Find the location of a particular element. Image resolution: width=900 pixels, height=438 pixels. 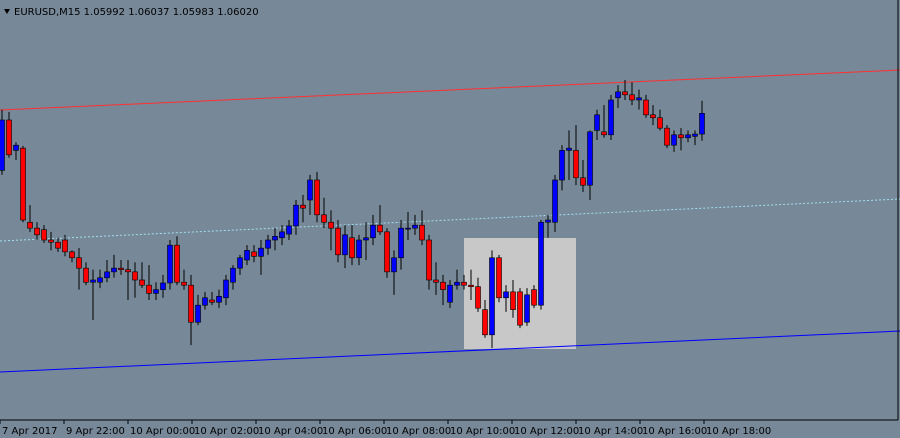

x-tick-label: 10 Apr 08:00 is located at coordinates (418, 431).